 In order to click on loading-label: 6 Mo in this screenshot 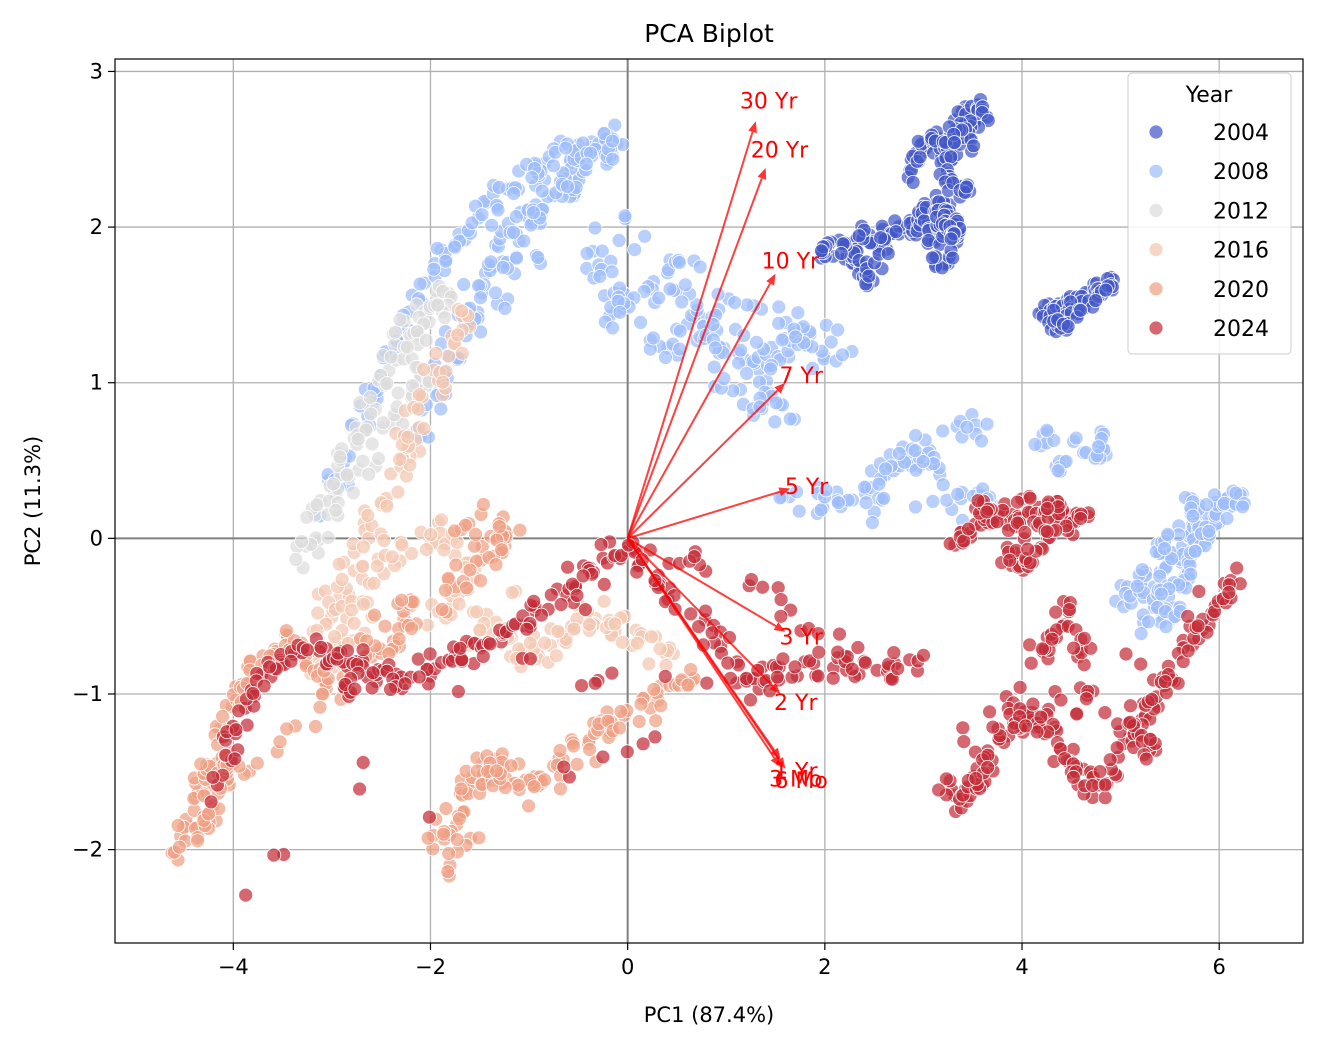, I will do `click(800, 781)`.